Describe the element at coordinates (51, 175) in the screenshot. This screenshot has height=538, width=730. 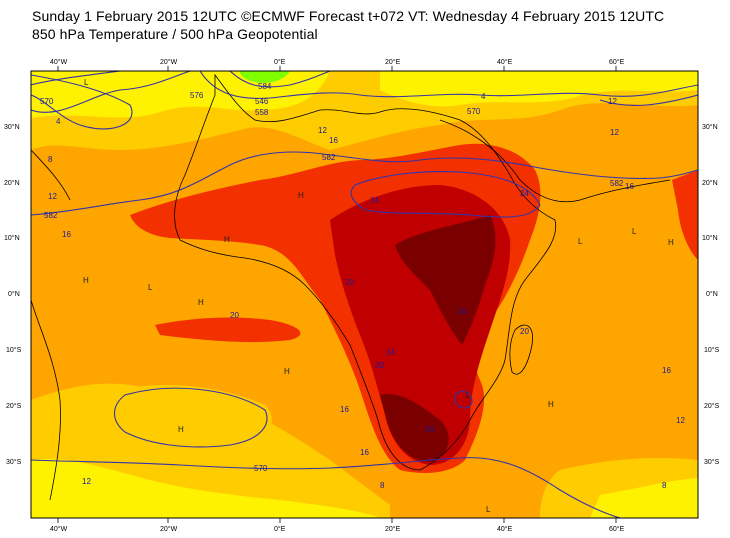
I see `americas-coast` at that location.